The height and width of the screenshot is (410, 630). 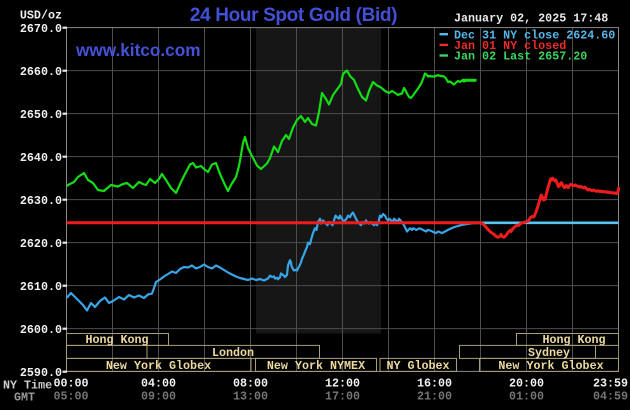 I want to click on svg-text: New York NYMEX, so click(x=316, y=366).